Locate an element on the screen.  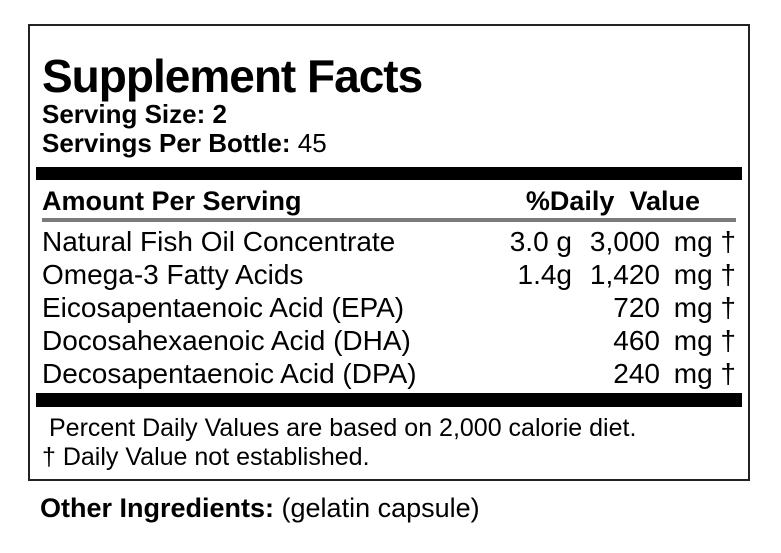
nutrient-mg: 720 is located at coordinates (636, 307).